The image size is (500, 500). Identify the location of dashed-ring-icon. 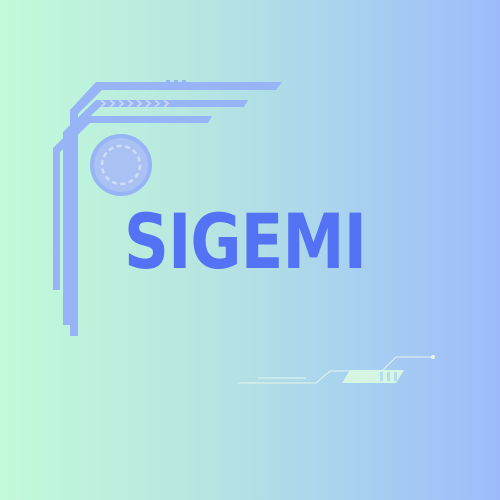
(121, 165).